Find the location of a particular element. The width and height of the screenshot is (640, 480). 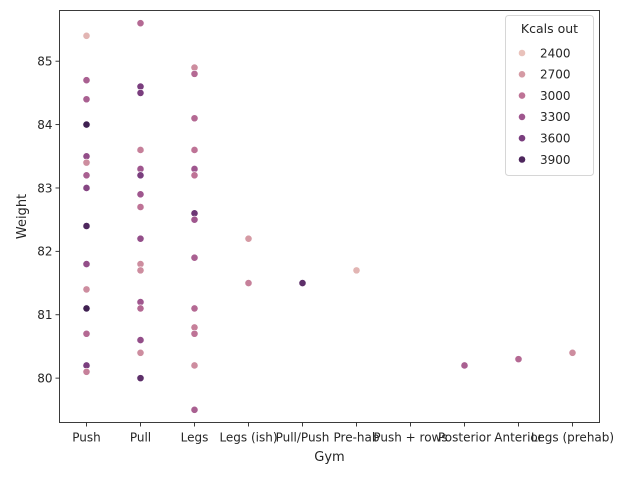

x-tick-label: Push + rows is located at coordinates (410, 438).